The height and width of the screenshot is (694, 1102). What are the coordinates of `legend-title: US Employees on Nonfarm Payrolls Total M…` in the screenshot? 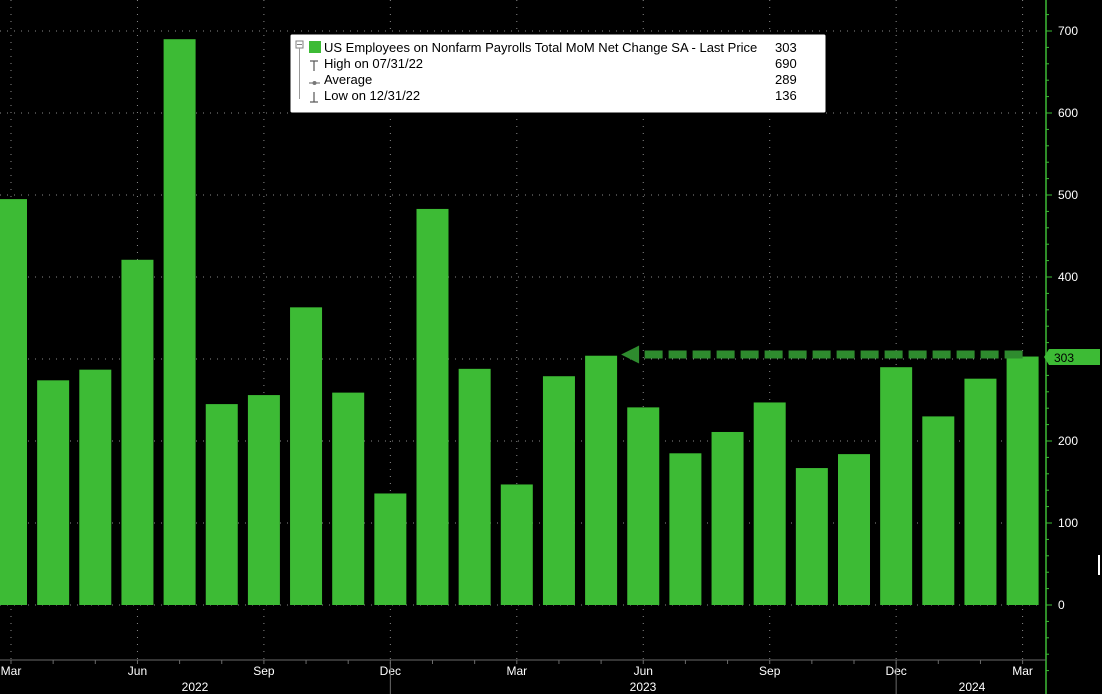 It's located at (540, 47).